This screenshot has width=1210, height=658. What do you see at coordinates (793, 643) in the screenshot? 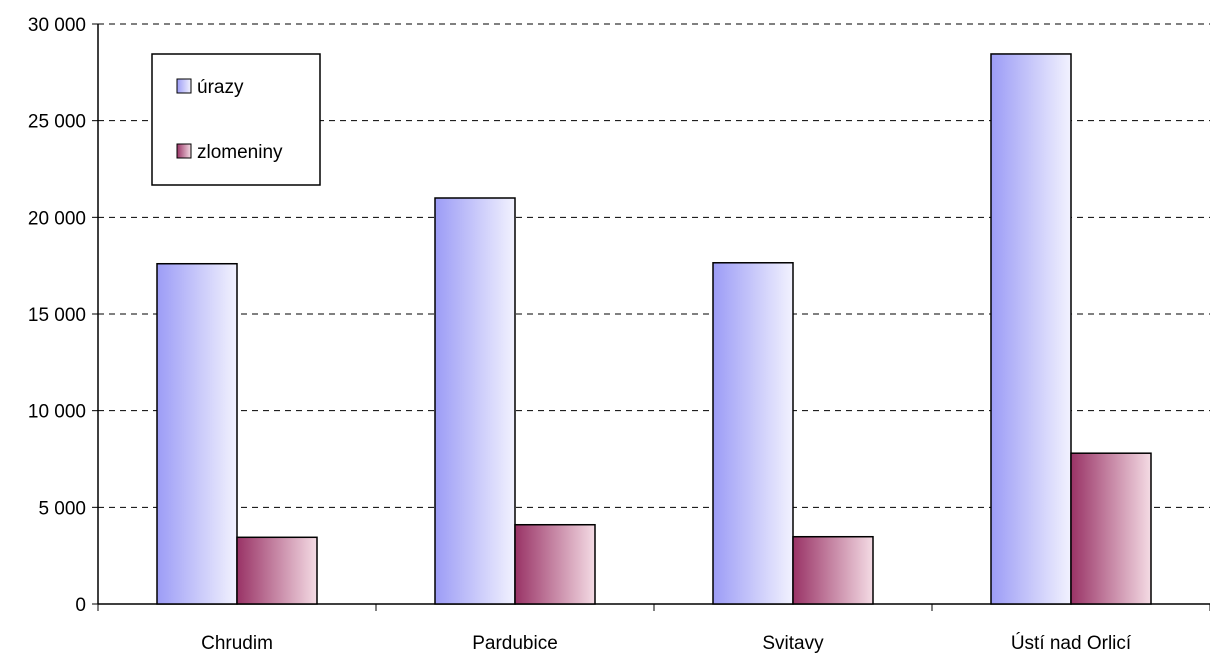
I see `x-category-label: Svitavy` at bounding box center [793, 643].